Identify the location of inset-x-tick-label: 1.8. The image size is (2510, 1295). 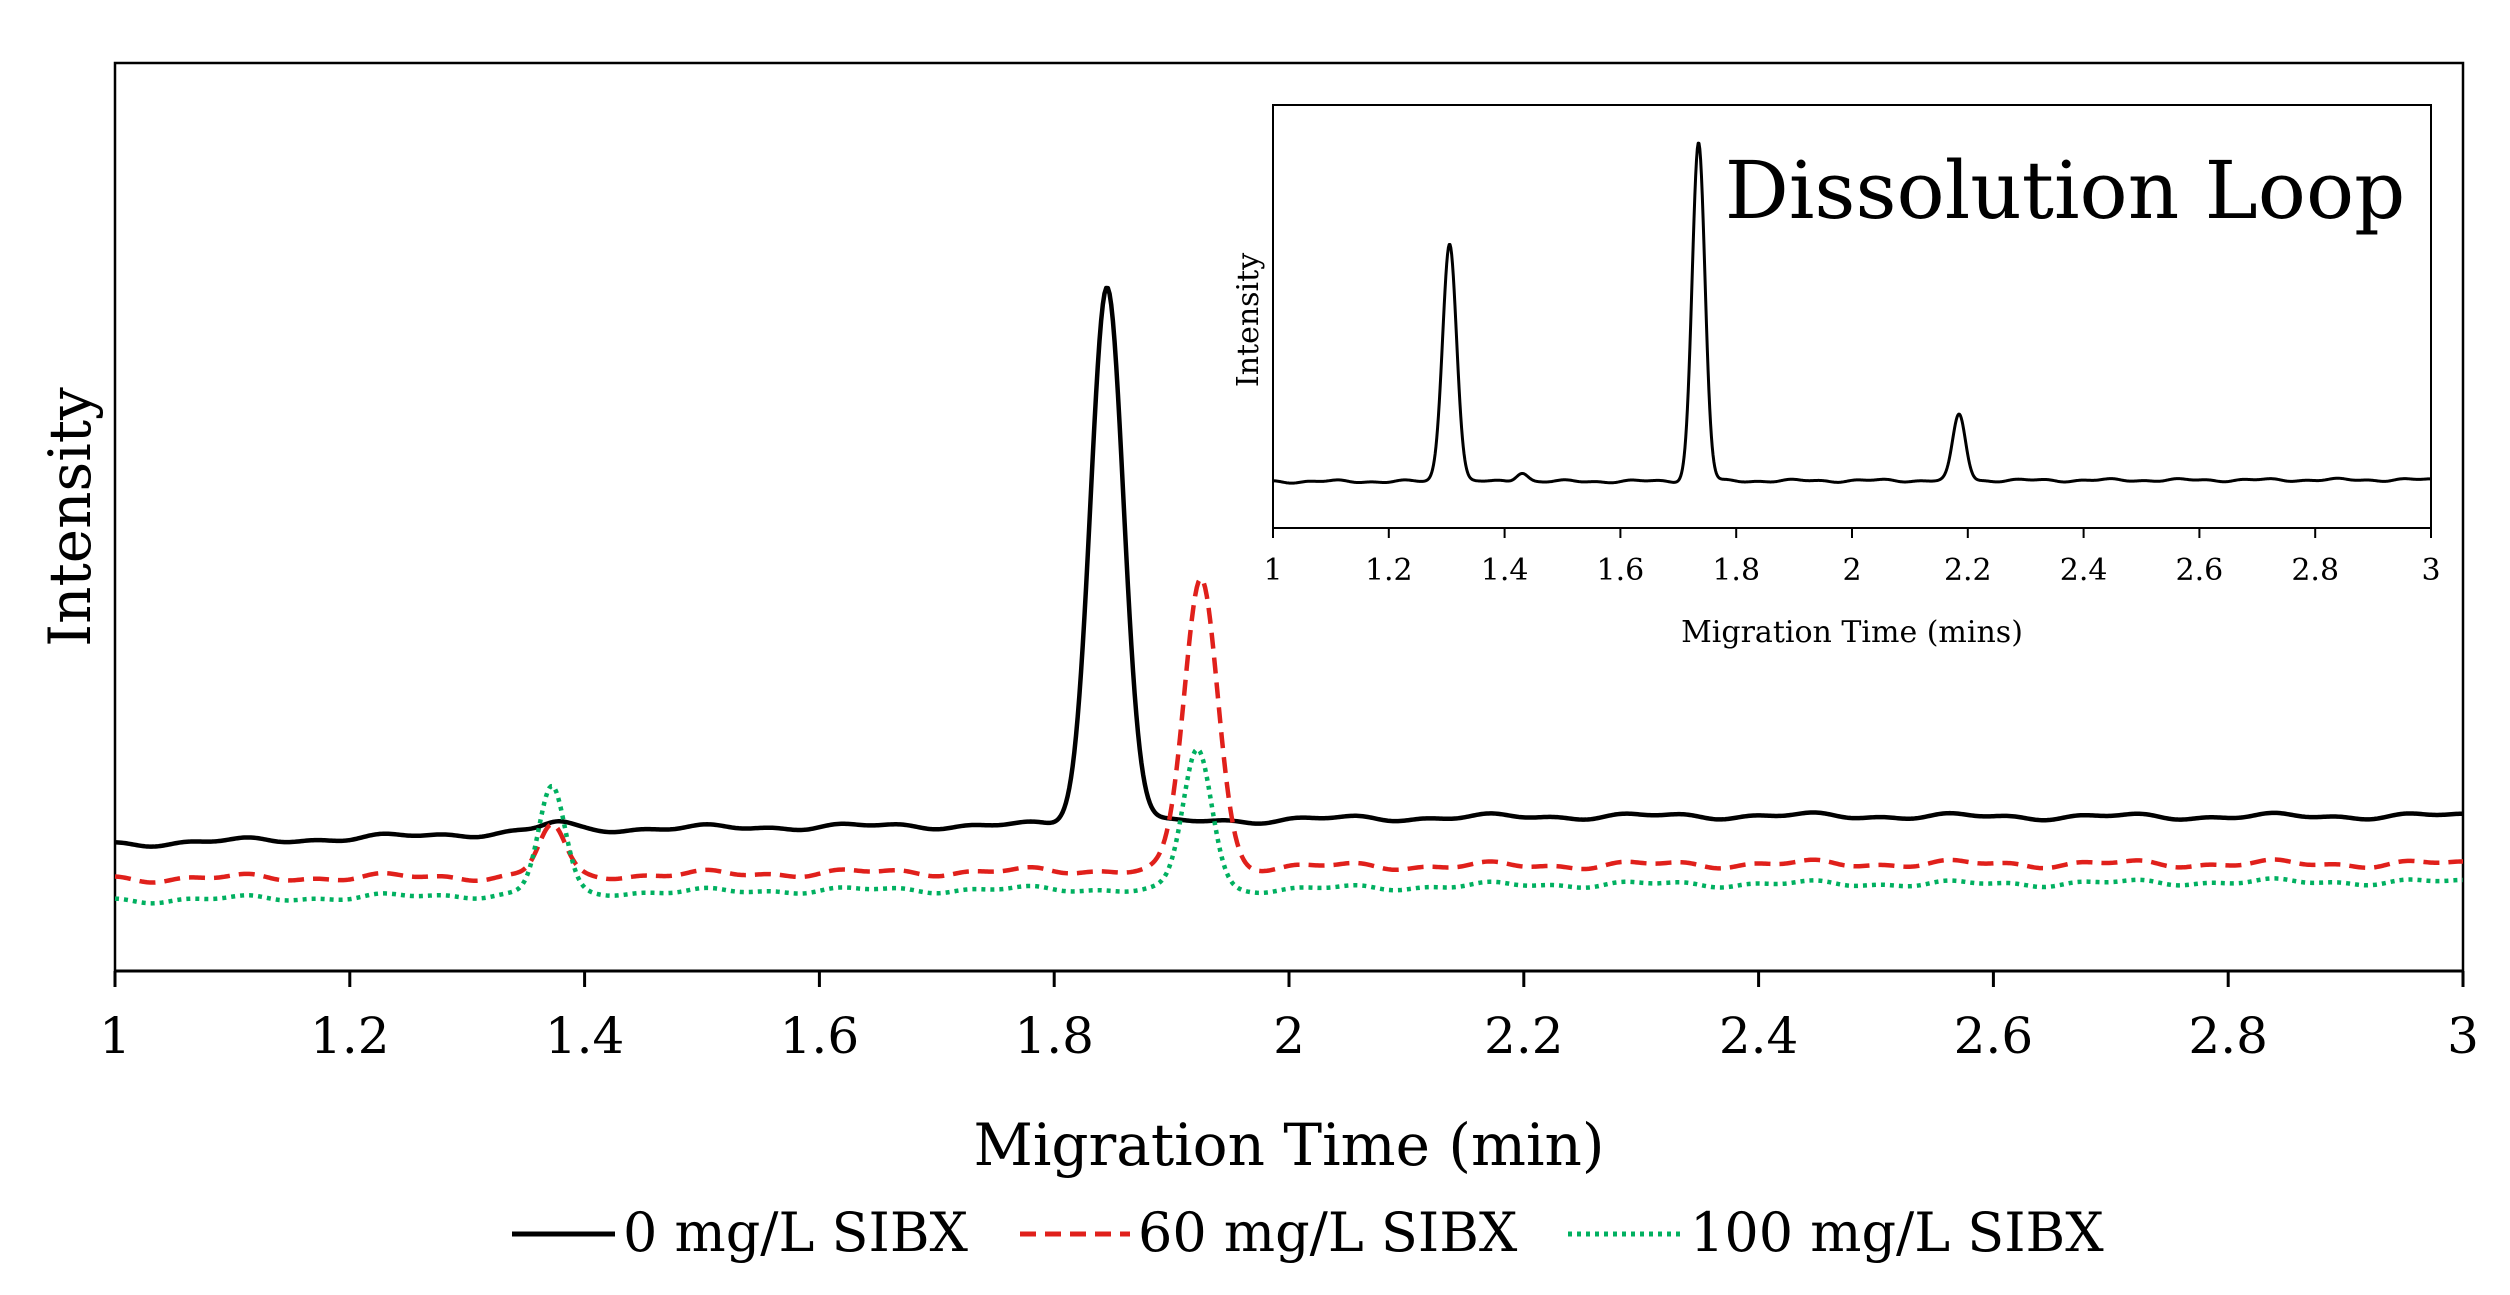
(1736, 570).